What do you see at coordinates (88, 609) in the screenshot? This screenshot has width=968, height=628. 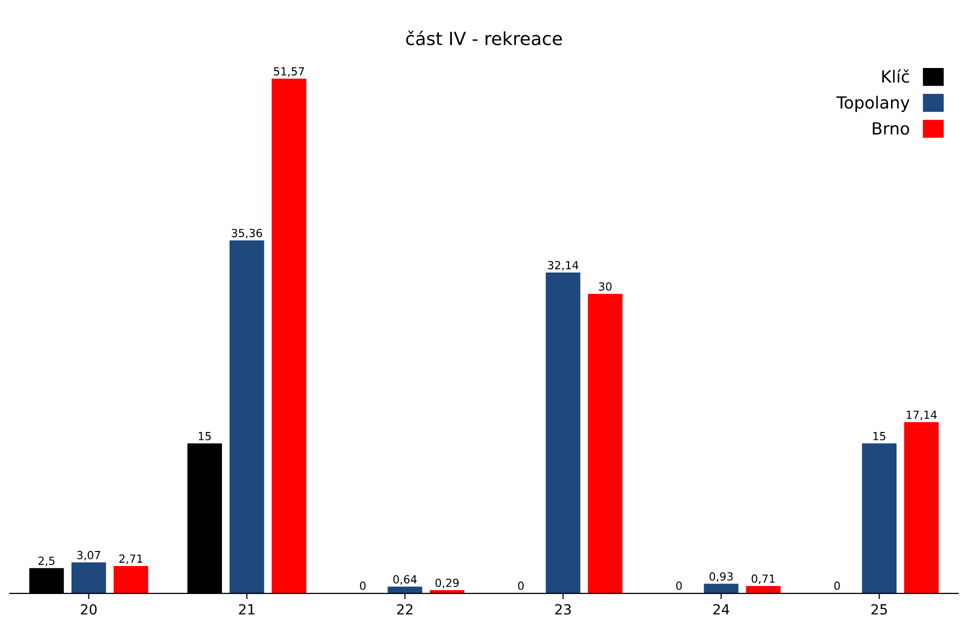 I see `x-tick-label: 20` at bounding box center [88, 609].